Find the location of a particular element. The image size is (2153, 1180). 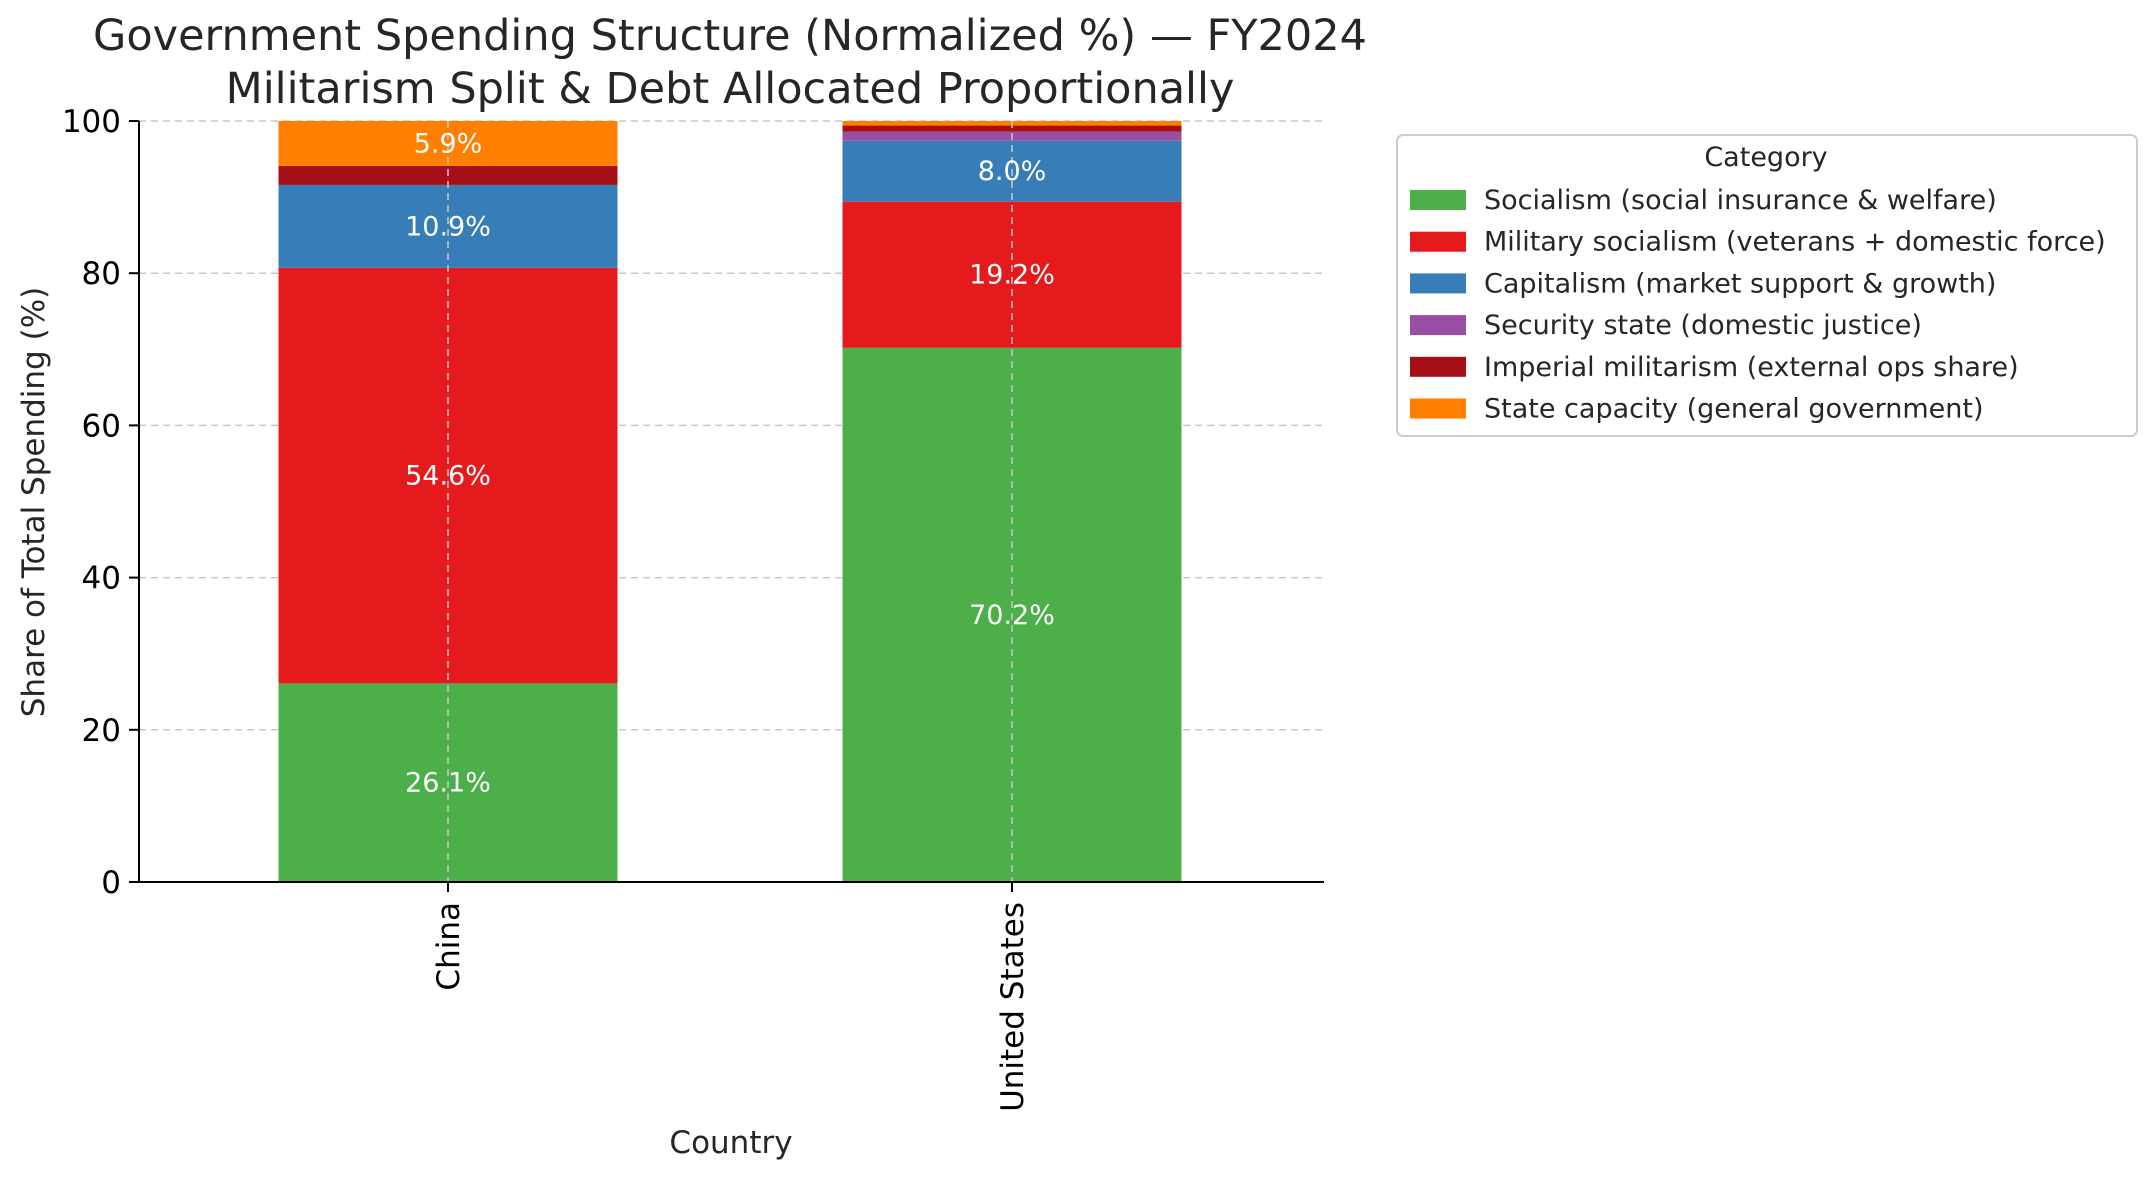

x-ticks: China United States is located at coordinates (731, 997).